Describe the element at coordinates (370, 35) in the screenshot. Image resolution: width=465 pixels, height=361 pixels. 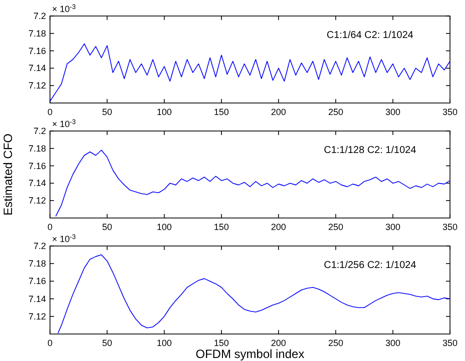
I see `annotation: C1:1/64 C2: 1/1024` at that location.